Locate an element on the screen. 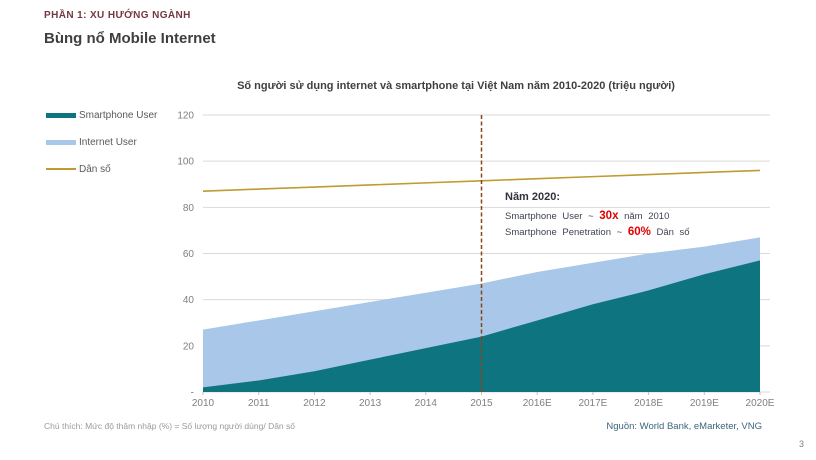 This screenshot has width=816, height=460. svg-text: 2017E is located at coordinates (592, 403).